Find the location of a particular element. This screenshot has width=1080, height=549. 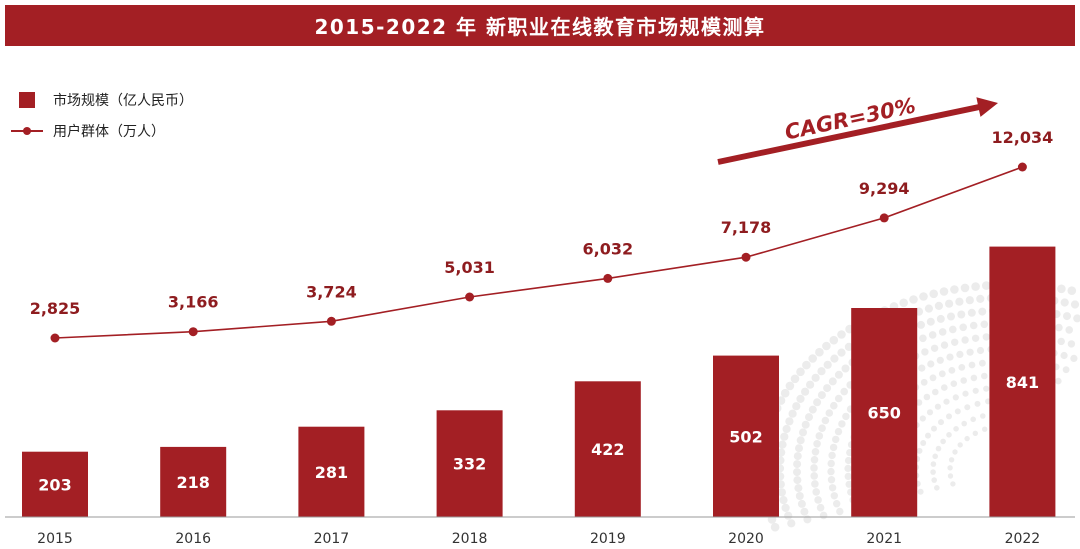

line-value-label: 3,166 is located at coordinates (193, 302).